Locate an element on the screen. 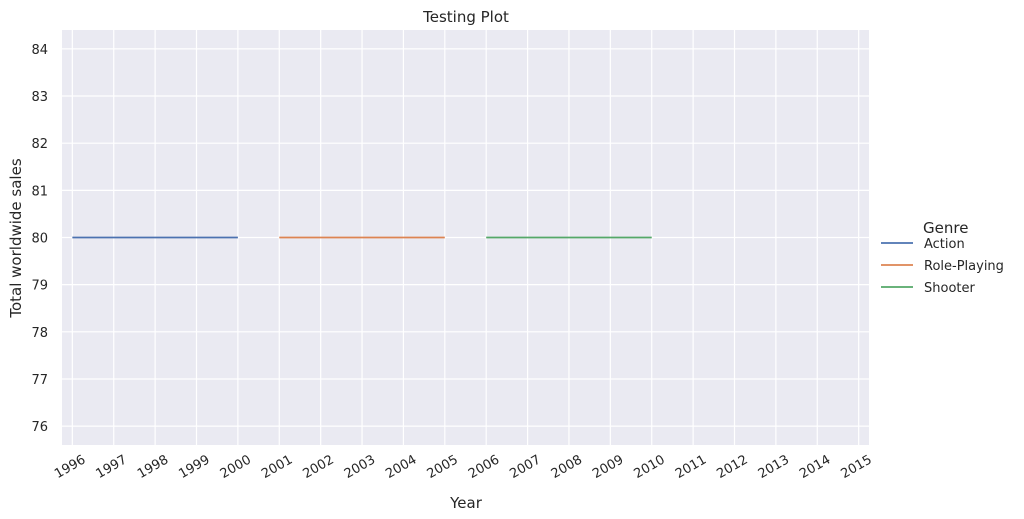 The image size is (1024, 519). x-tick-label: 2004 is located at coordinates (401, 467).